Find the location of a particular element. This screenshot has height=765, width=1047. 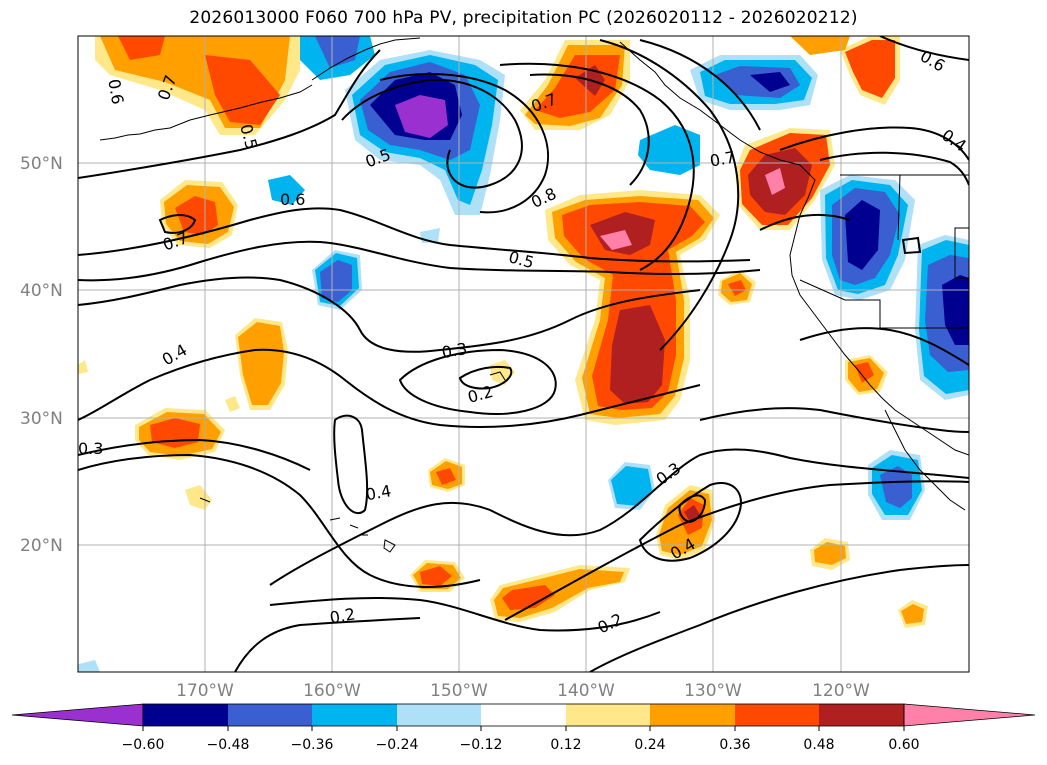

lon-tick-label: 150°W is located at coordinates (459, 691).